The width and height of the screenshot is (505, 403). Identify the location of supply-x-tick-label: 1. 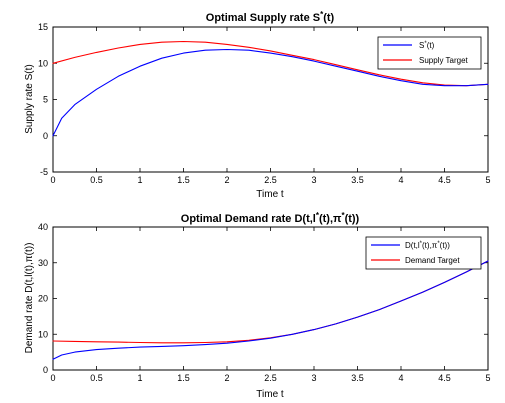
(139, 180).